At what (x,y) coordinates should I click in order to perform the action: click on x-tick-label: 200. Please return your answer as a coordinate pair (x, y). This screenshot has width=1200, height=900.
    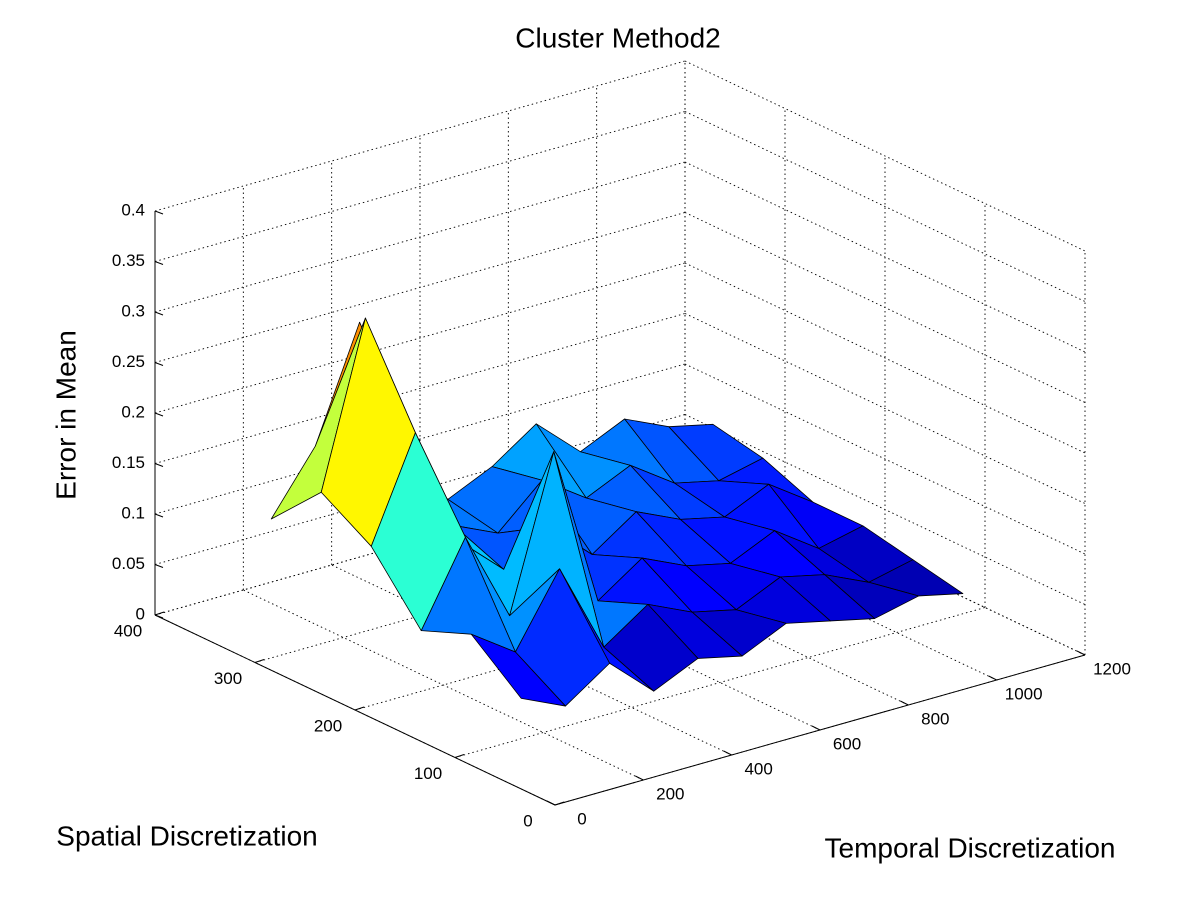
    Looking at the image, I should click on (670, 793).